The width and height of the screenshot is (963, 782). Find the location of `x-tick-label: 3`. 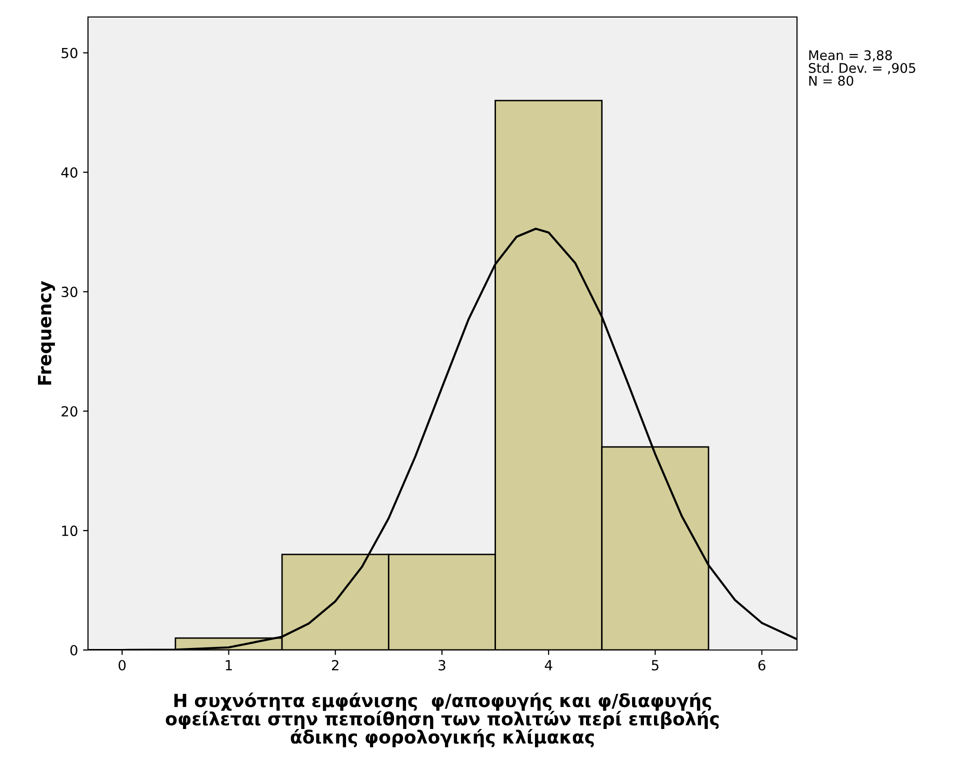

x-tick-label: 3 is located at coordinates (442, 665).